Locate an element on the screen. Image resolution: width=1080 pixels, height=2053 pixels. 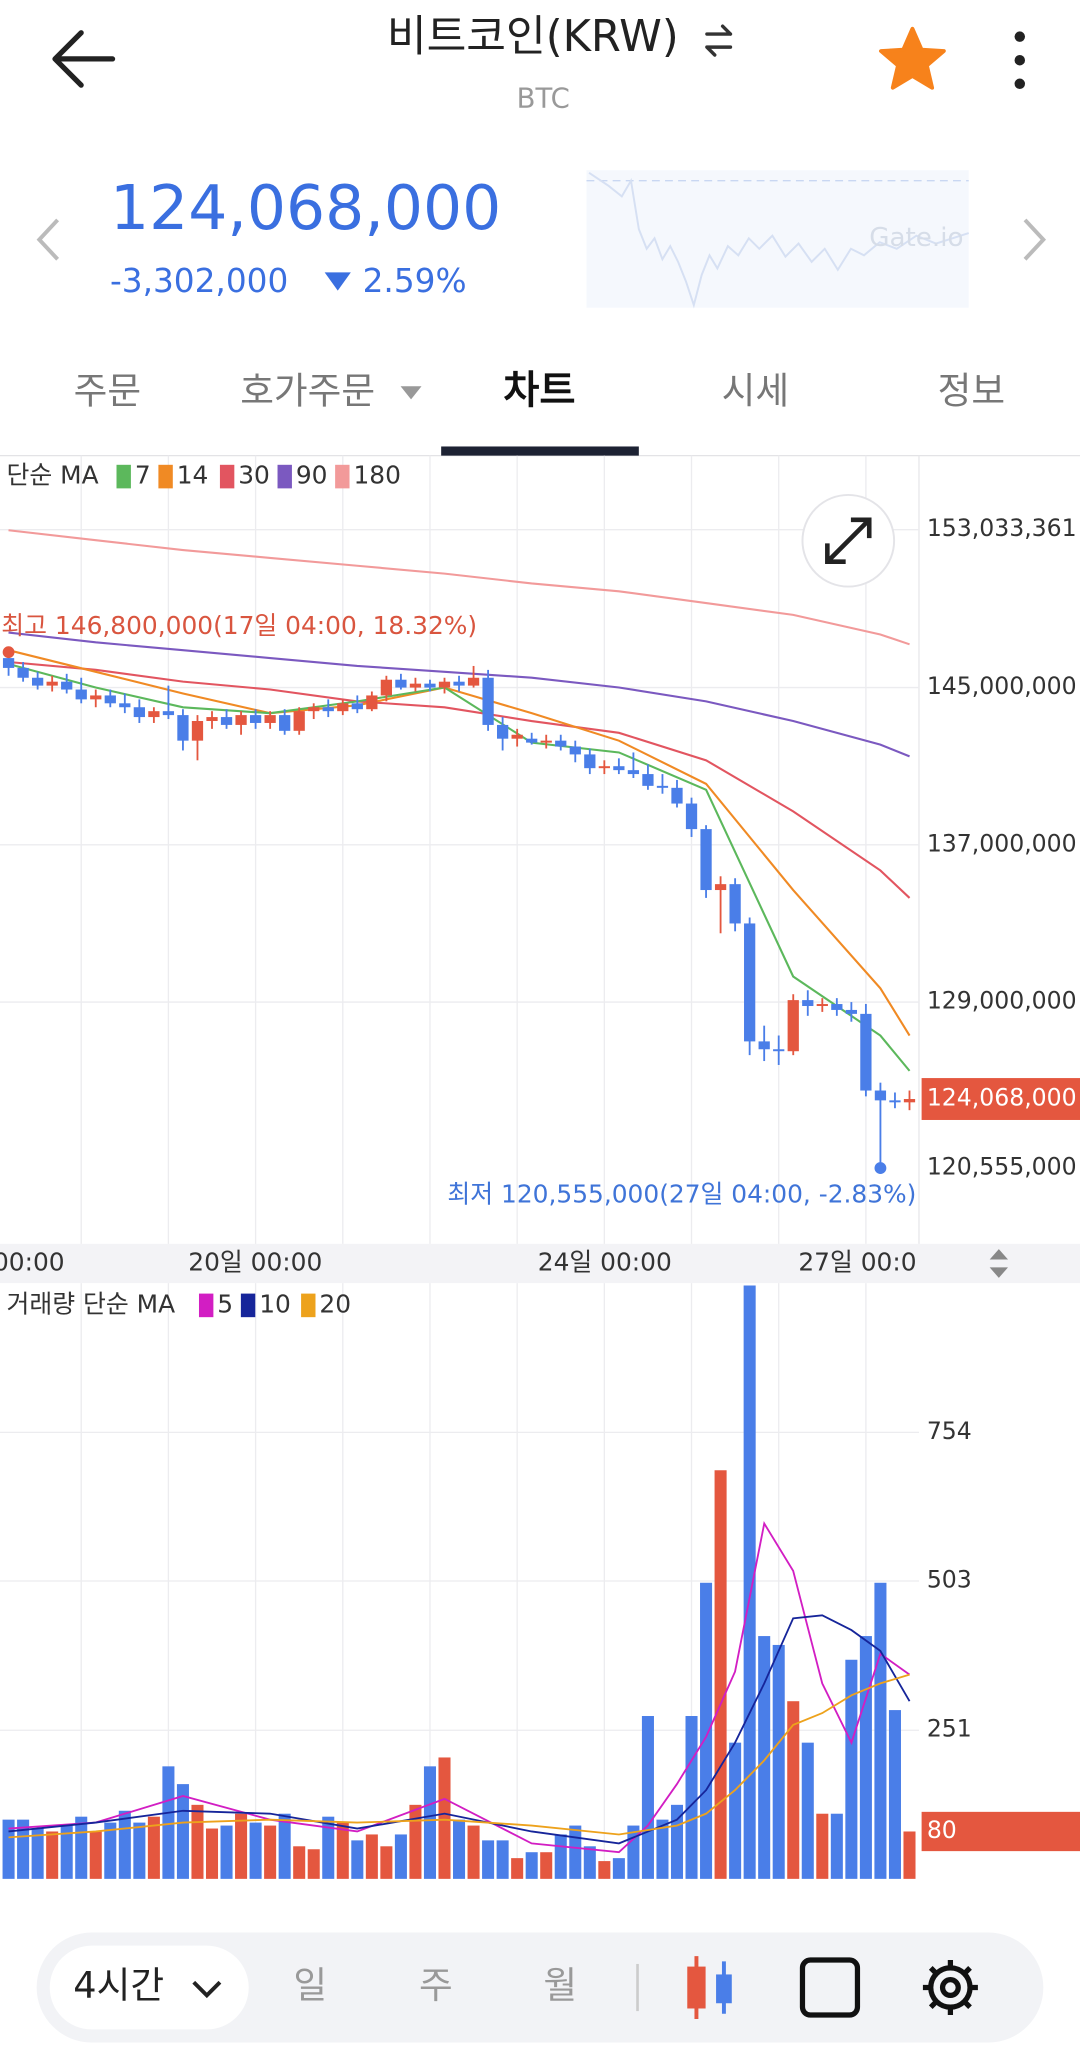
x-tick-label: 27일 00:0 is located at coordinates (857, 1261).